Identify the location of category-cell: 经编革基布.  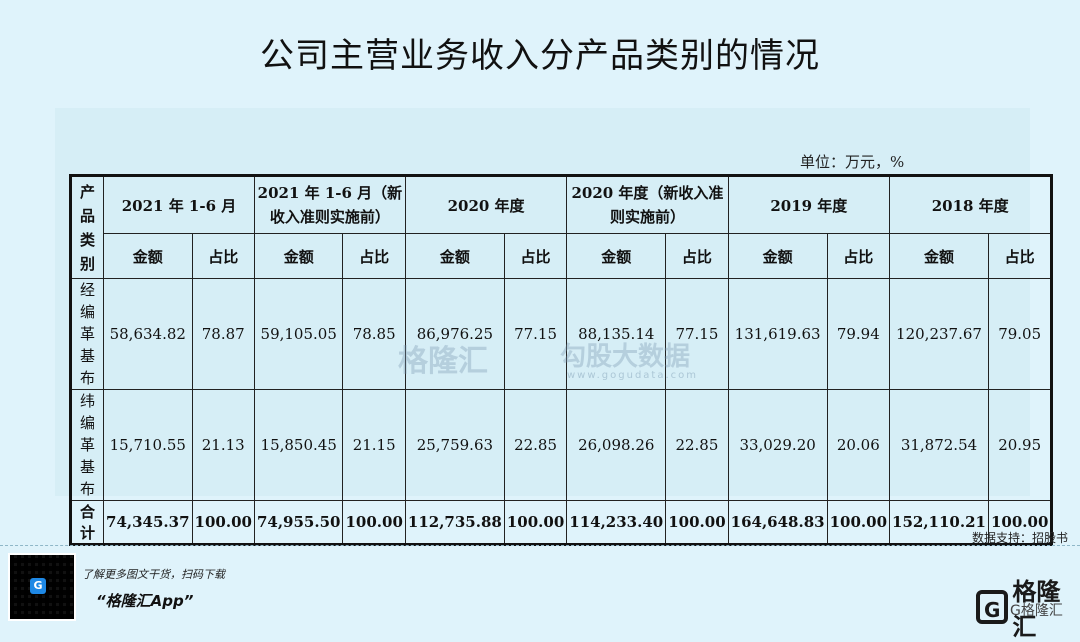
(87, 334).